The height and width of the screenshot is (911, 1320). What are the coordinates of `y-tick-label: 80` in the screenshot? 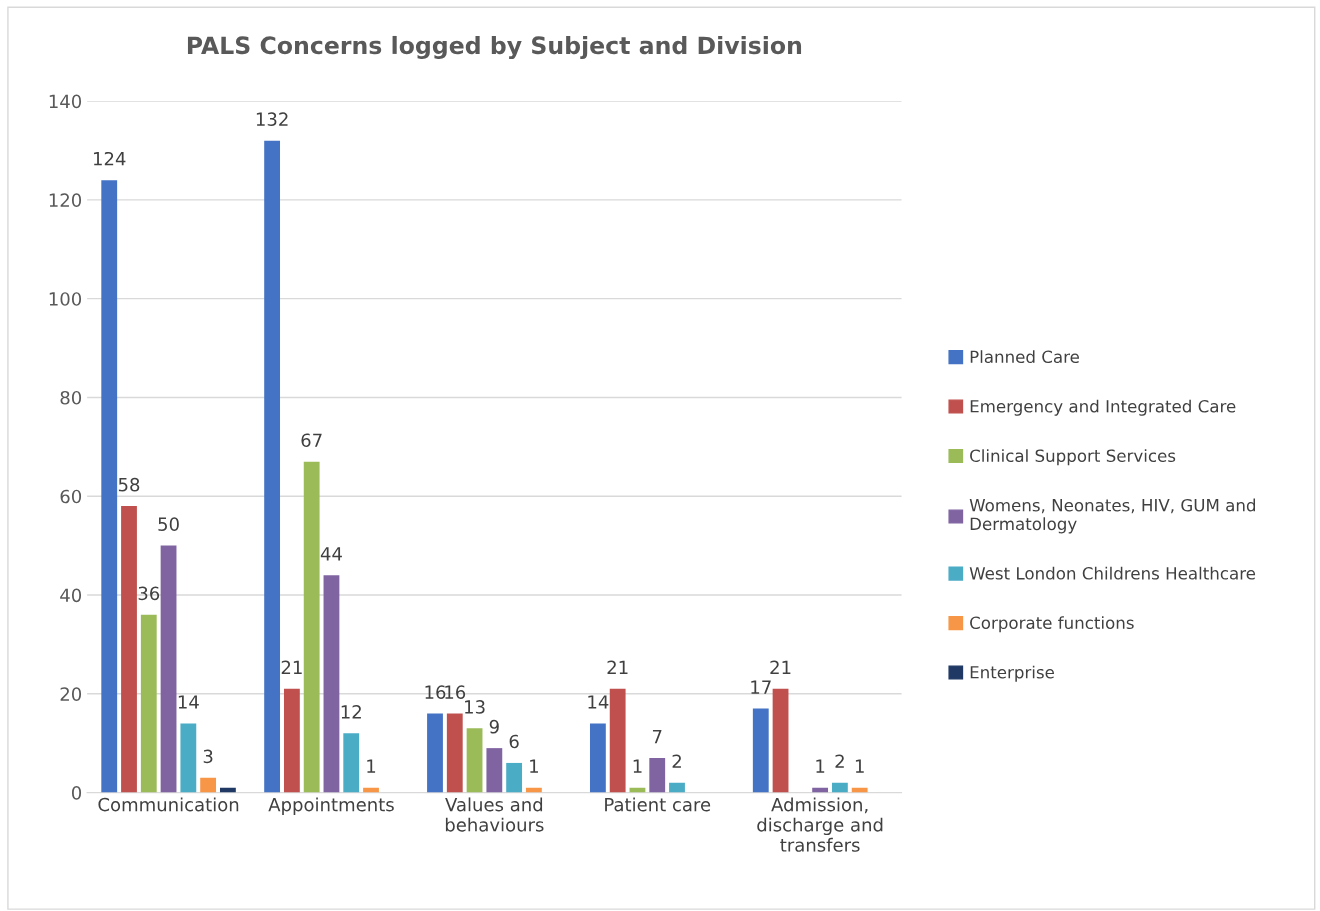 It's located at (71, 397).